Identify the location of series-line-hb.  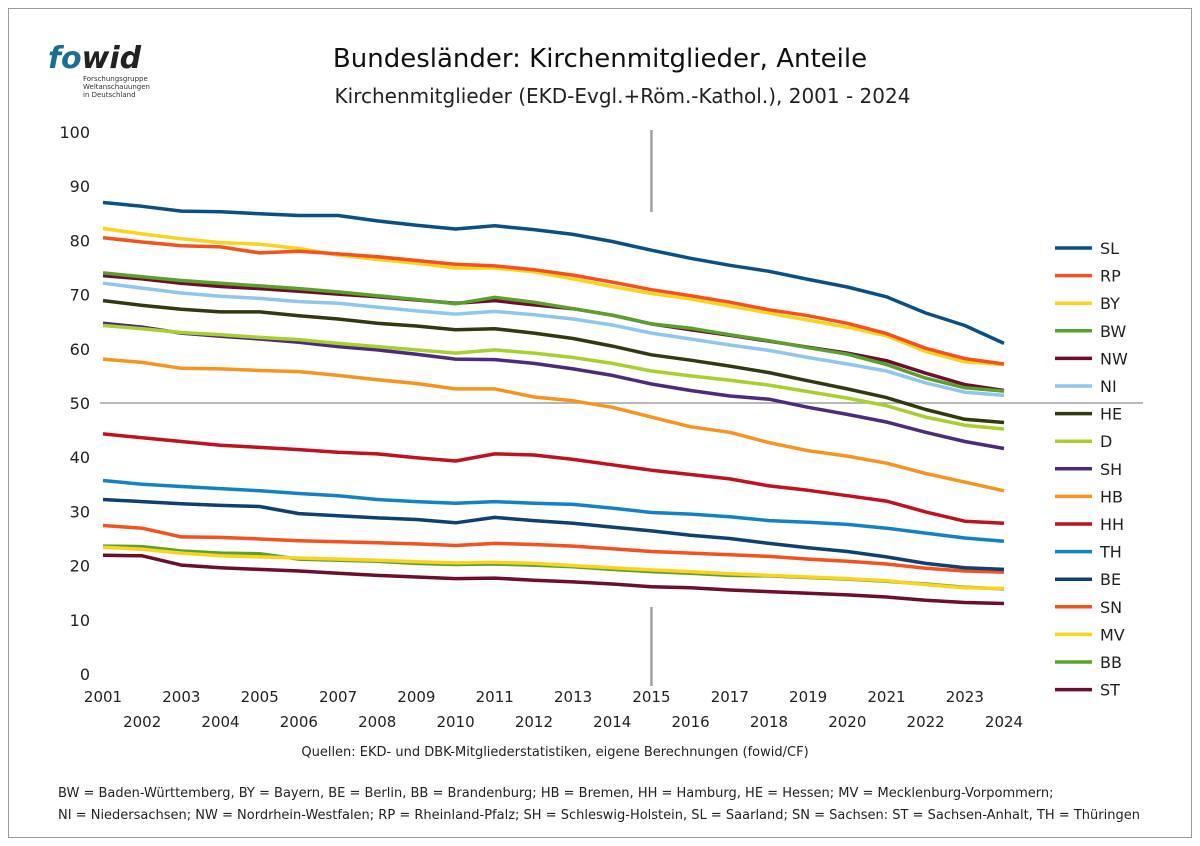
(553, 425).